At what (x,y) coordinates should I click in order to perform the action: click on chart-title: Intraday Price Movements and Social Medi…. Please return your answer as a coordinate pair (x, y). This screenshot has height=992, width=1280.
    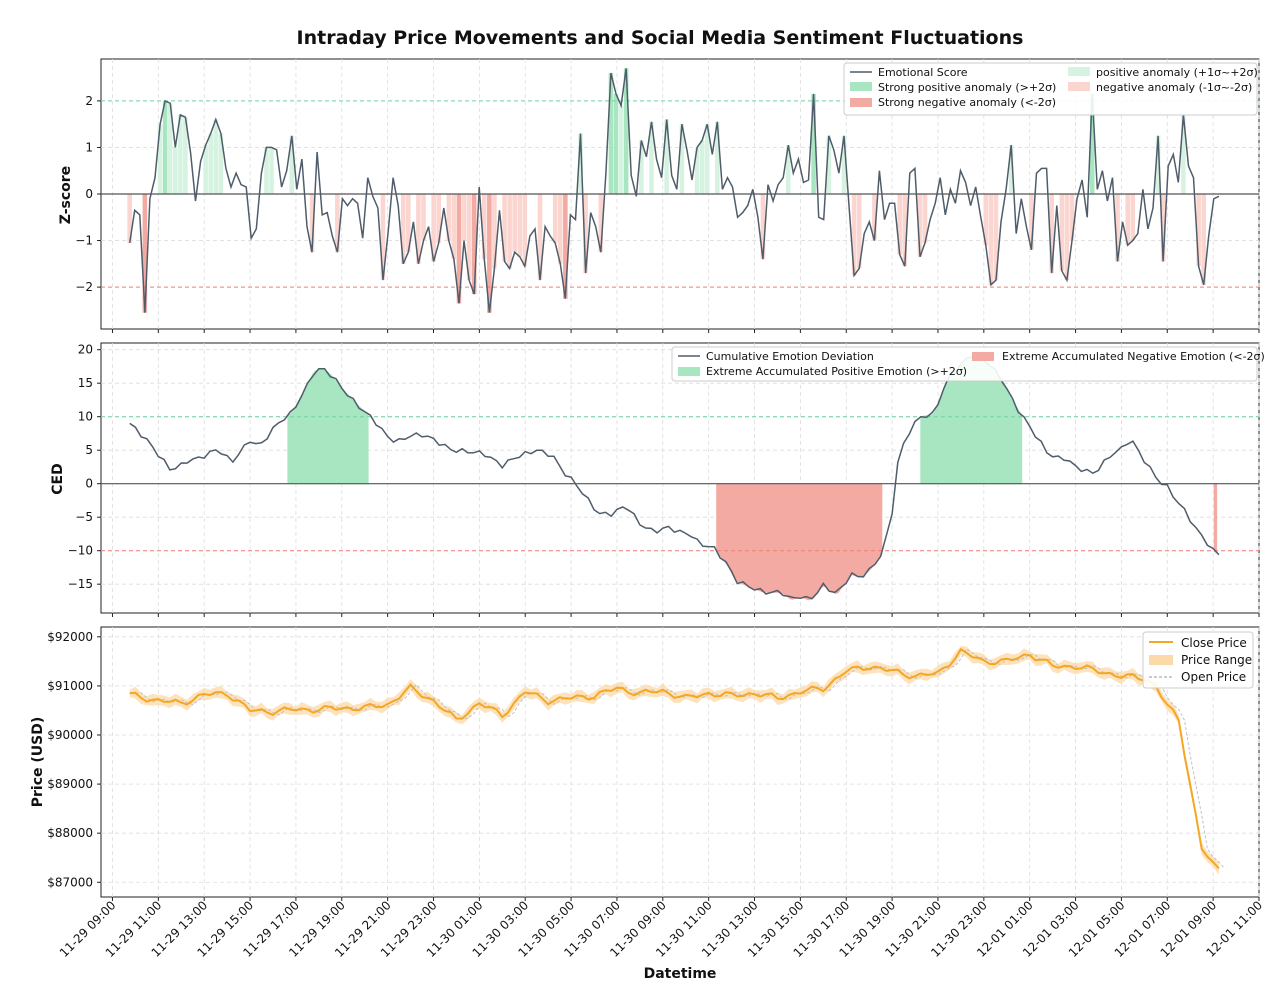
    Looking at the image, I should click on (660, 38).